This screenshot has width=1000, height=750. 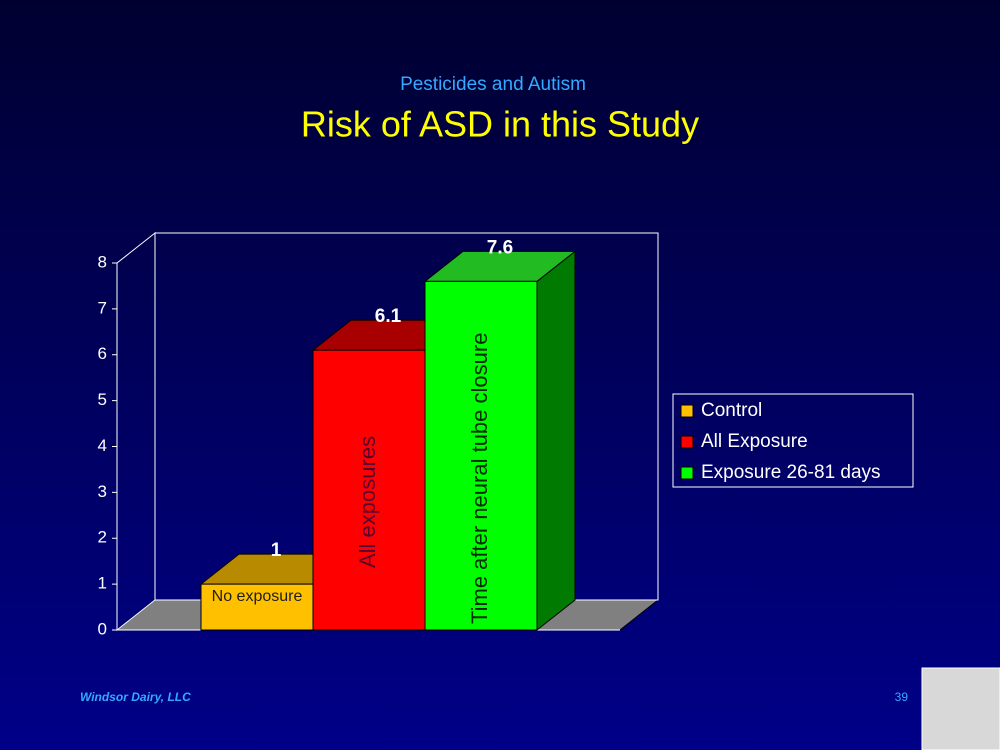 I want to click on page-number: 39, so click(x=902, y=697).